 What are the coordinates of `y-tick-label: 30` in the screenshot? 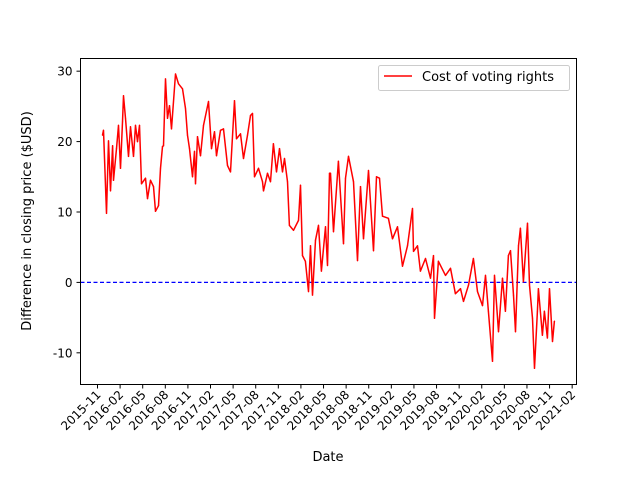 It's located at (64, 72).